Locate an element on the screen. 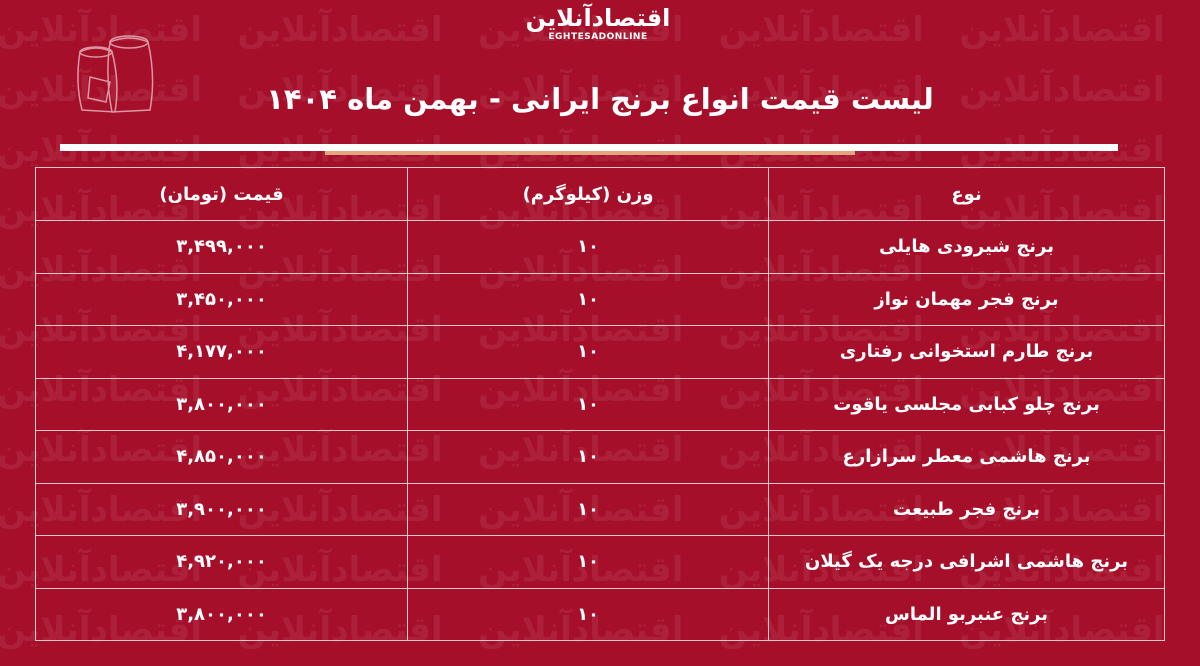  table-row: برنج فجر طبیعت ۱۰ ۳,۹۰۰,۰۰۰ is located at coordinates (599, 509).